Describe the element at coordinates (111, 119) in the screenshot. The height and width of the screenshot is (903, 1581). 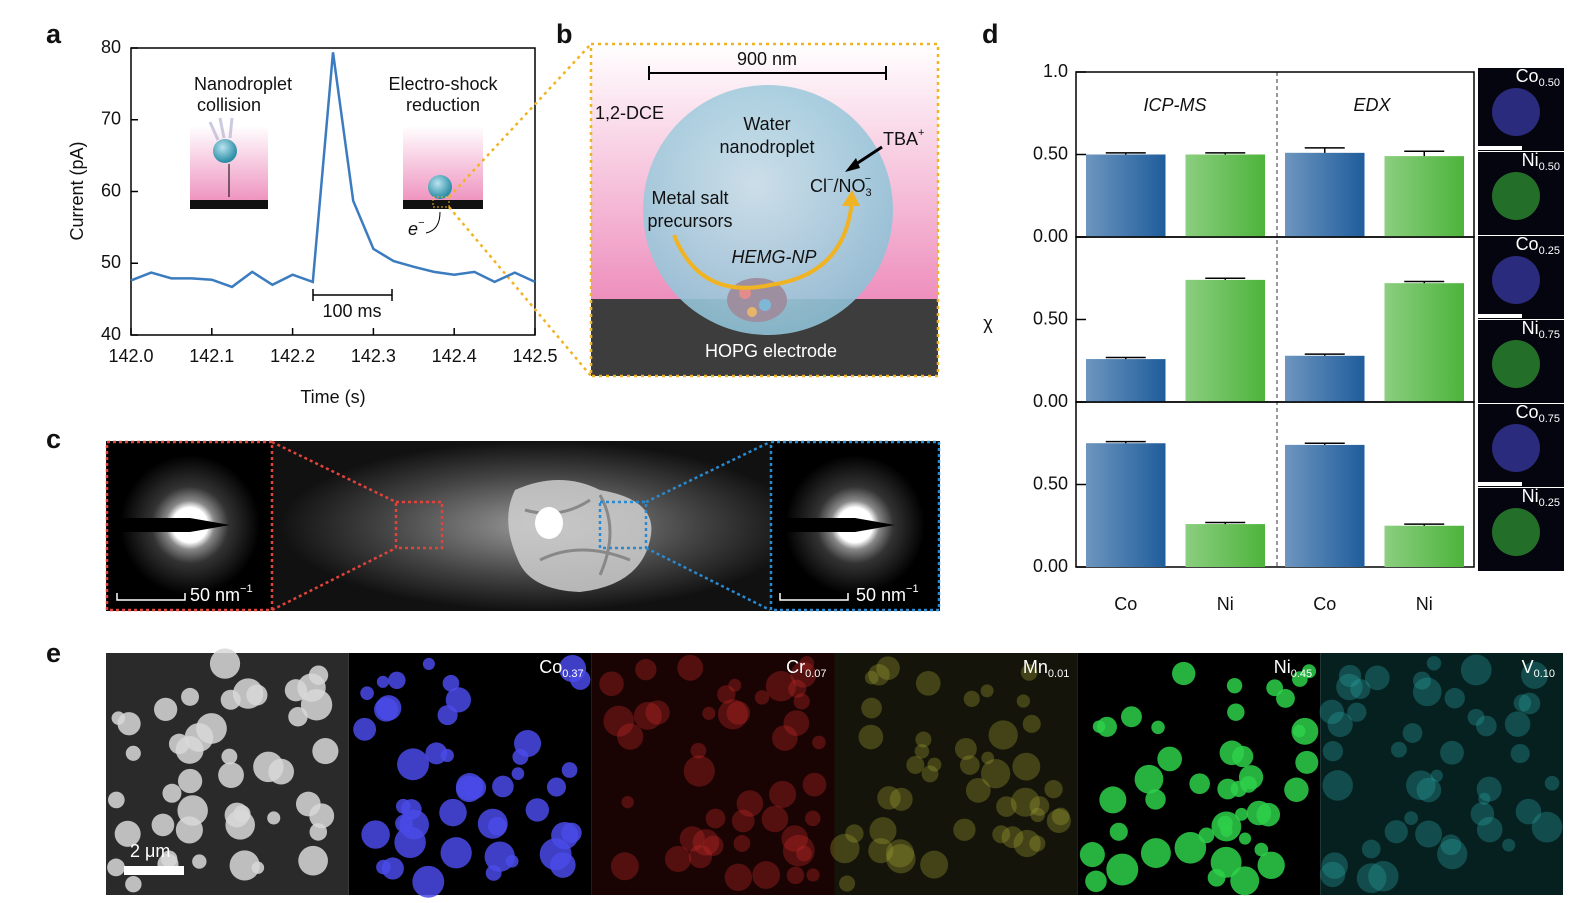
I see `y-tick-label: 70` at that location.